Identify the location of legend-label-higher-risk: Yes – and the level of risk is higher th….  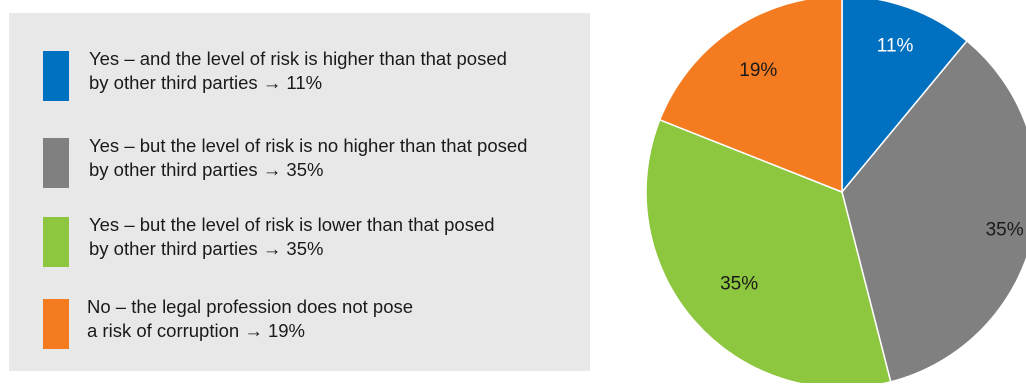
(298, 70).